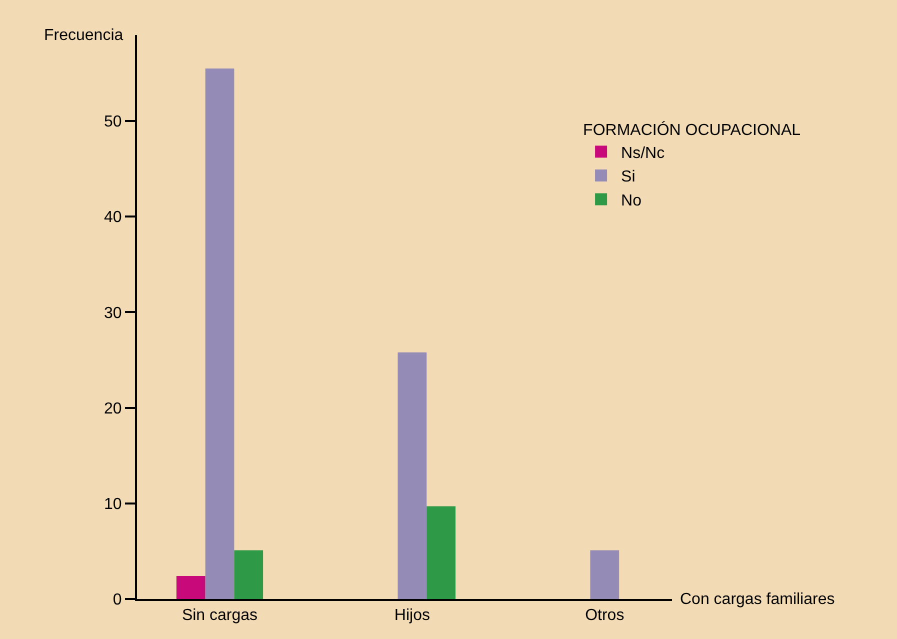 The height and width of the screenshot is (639, 897). I want to click on x-tick-label: Sin cargas, so click(220, 615).